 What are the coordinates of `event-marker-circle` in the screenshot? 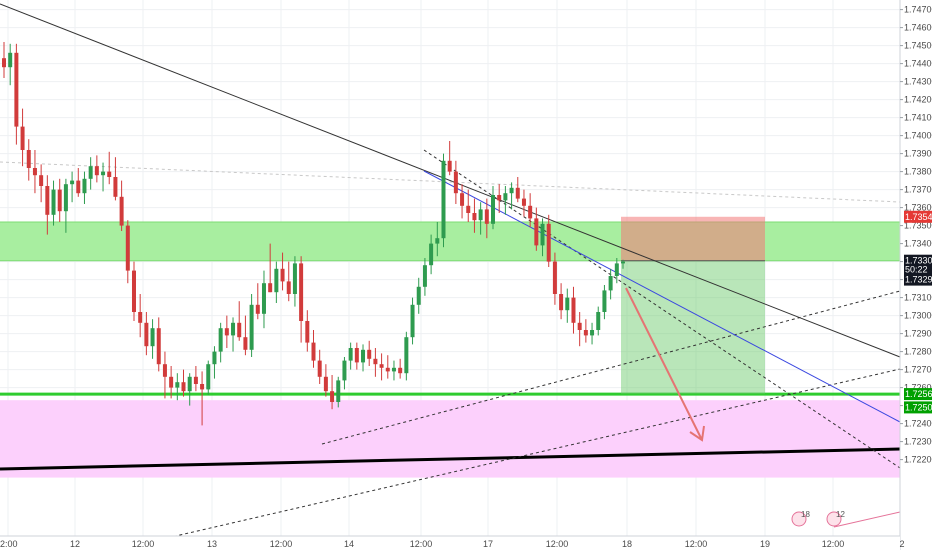 It's located at (799, 519).